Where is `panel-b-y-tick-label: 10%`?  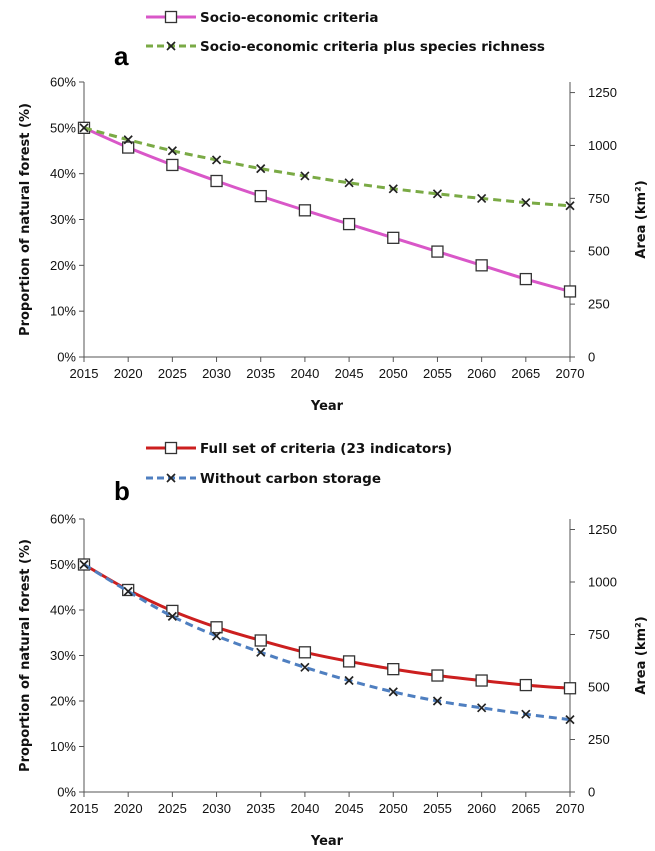 panel-b-y-tick-label: 10% is located at coordinates (63, 746).